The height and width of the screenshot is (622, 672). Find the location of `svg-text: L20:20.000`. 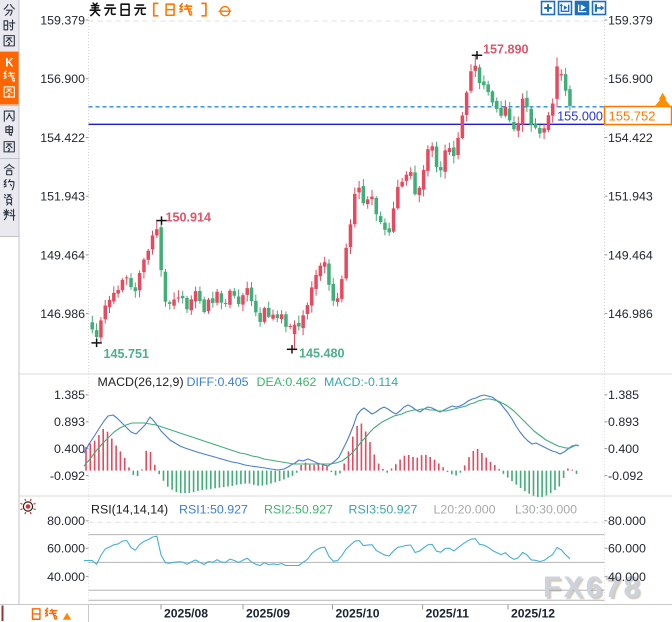

svg-text: L20:20.000 is located at coordinates (465, 510).